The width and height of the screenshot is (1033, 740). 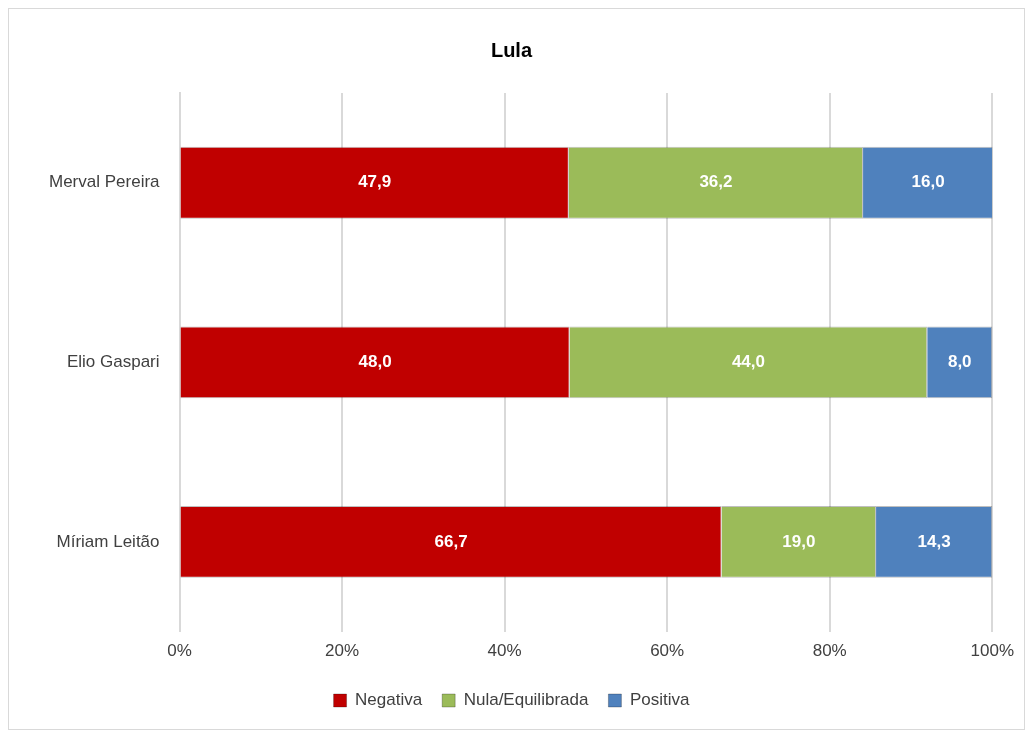 I want to click on data-label: 36,2, so click(x=716, y=182).